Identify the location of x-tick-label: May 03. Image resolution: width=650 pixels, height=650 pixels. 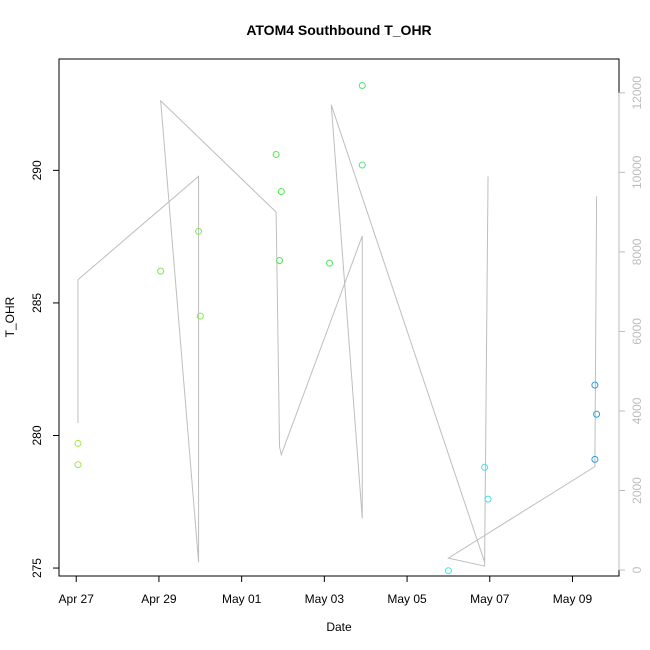
(325, 599).